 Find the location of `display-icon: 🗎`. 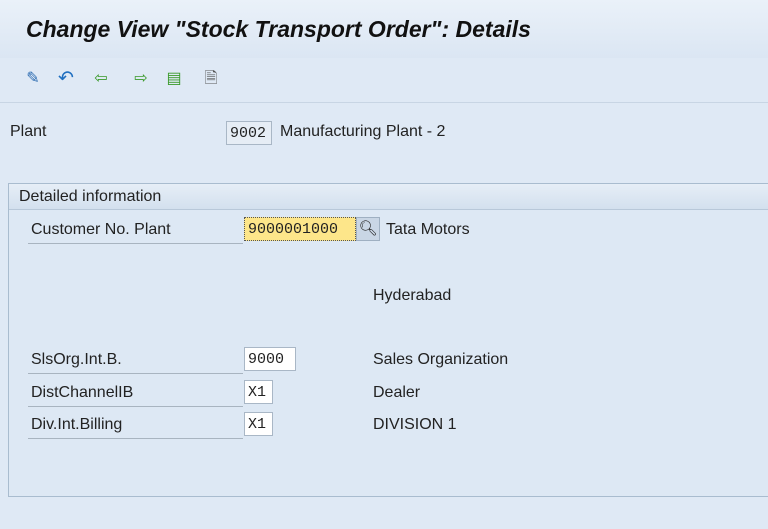

display-icon: 🗎 is located at coordinates (211, 78).